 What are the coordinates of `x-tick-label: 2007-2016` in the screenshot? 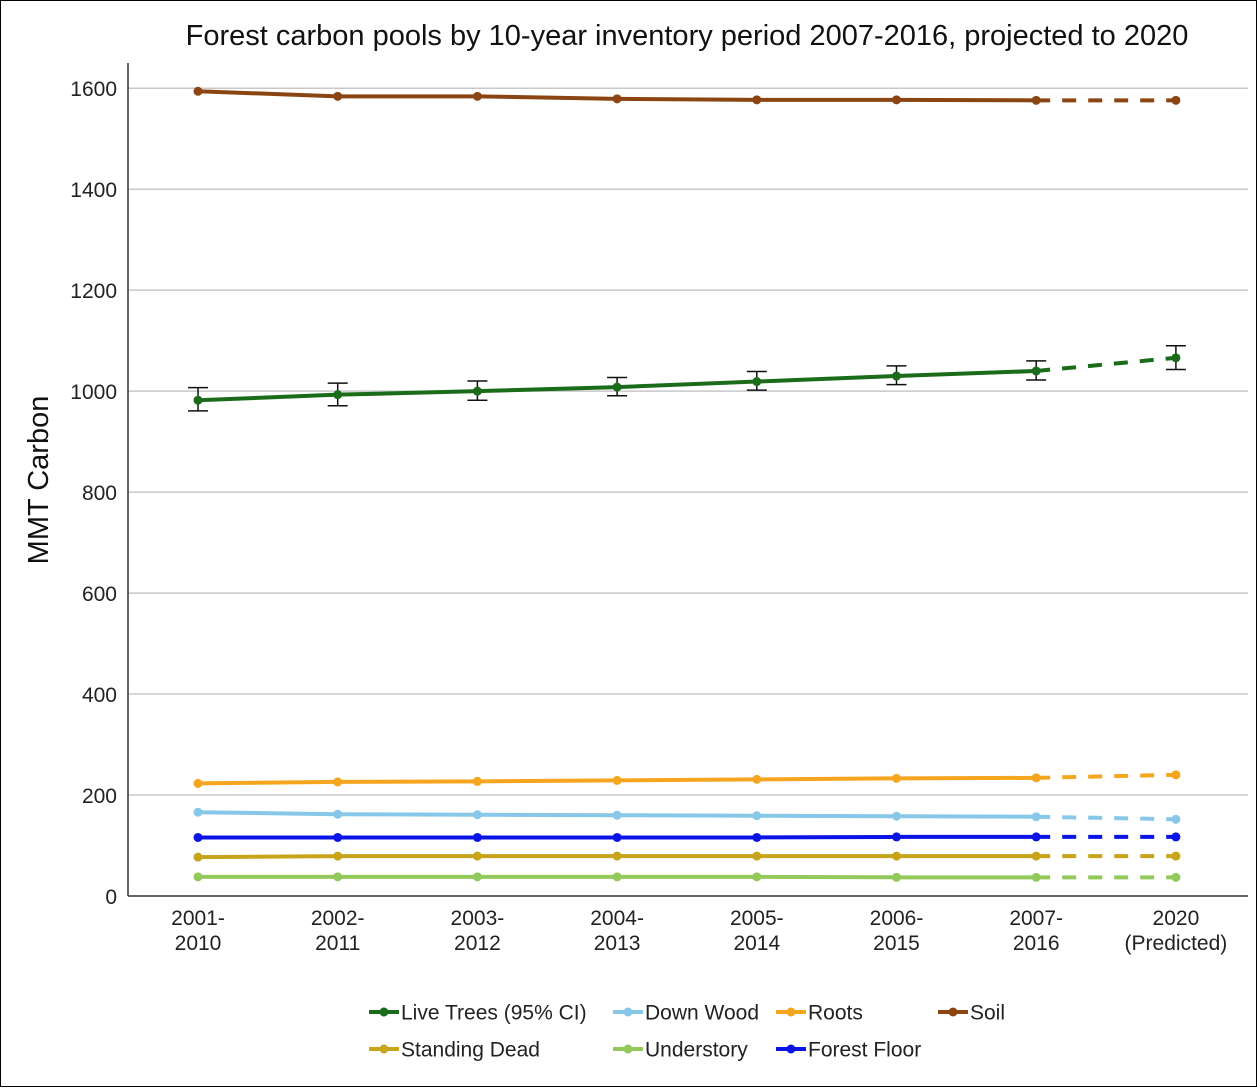 It's located at (1036, 931).